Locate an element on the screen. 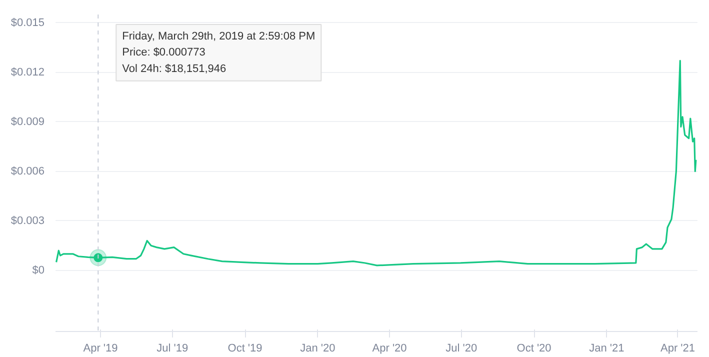 This screenshot has width=709, height=357. y-tick-label: $0.009 is located at coordinates (27, 122).